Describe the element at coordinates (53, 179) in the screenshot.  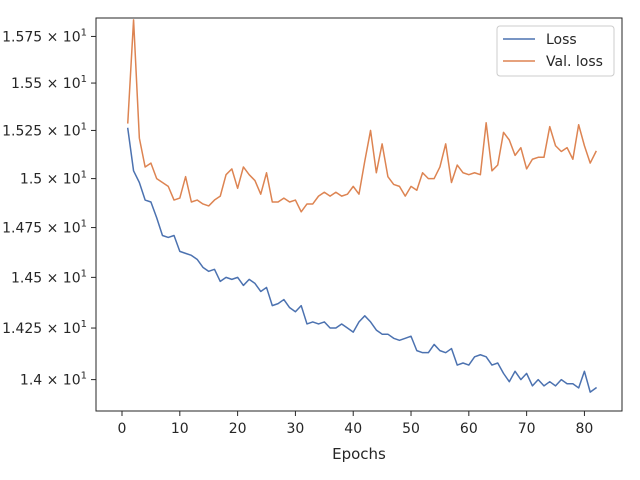
I see `y-tick-label: 1.5 × 10¹` at that location.